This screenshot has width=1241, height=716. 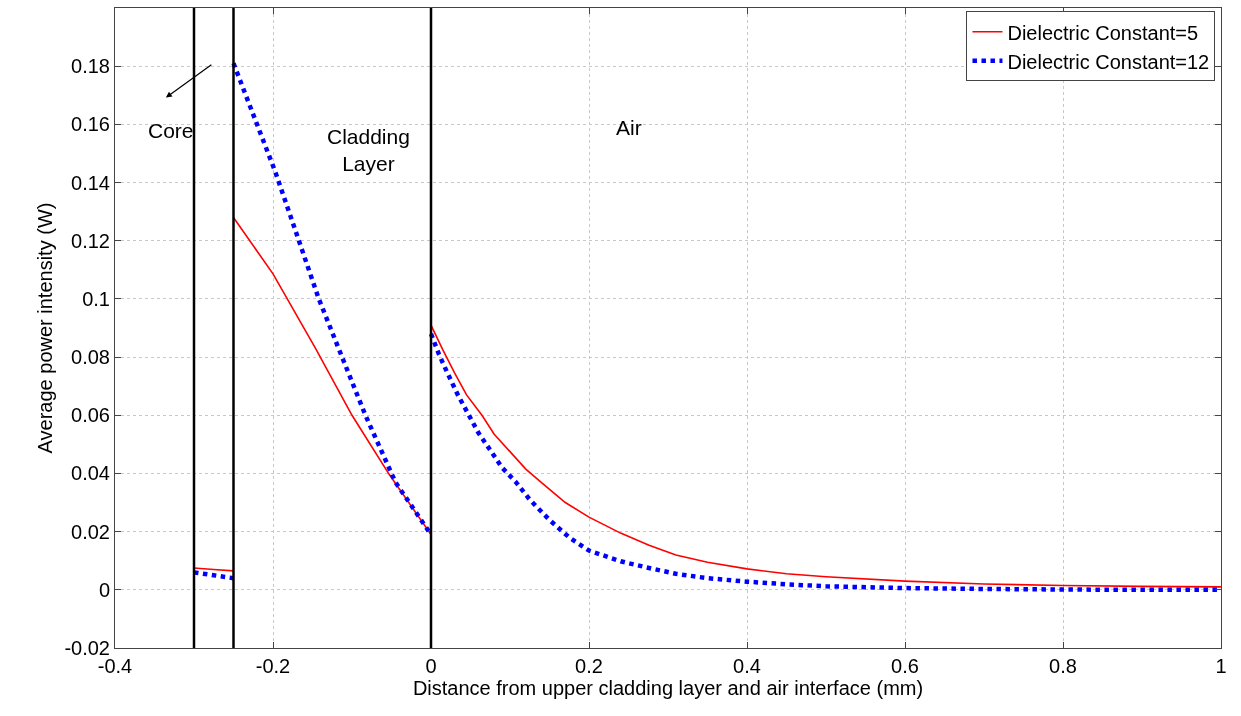 What do you see at coordinates (90, 473) in the screenshot?
I see `y-tick-label: 0.04` at bounding box center [90, 473].